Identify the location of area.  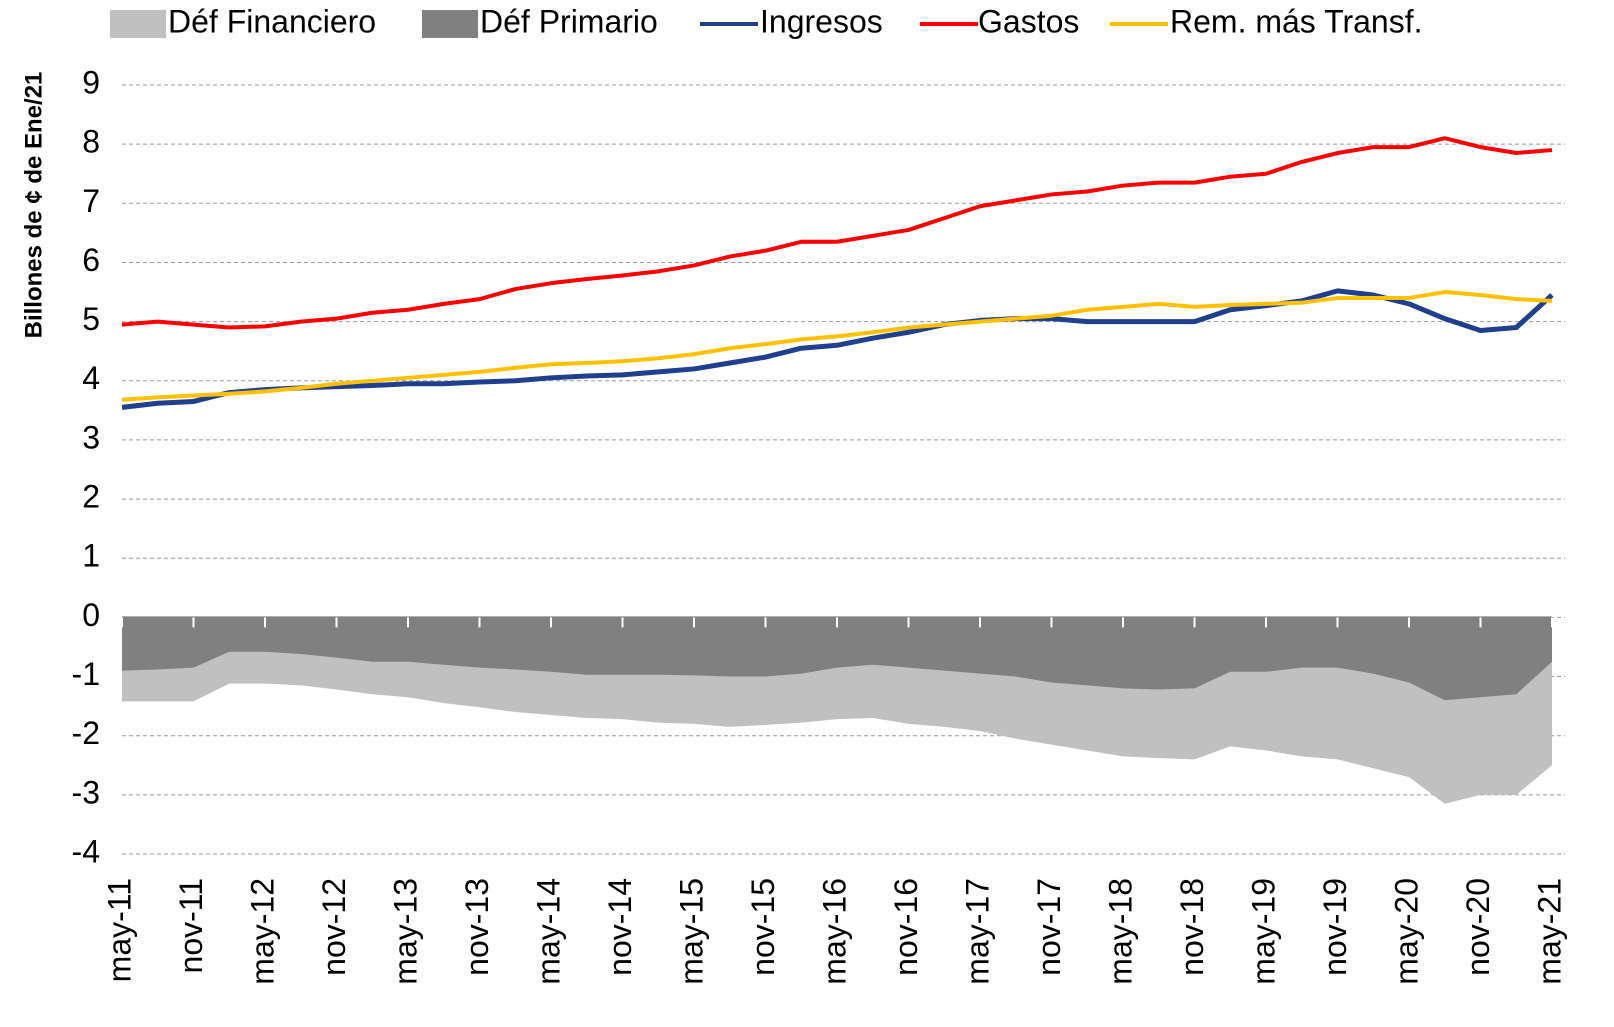
(837, 659).